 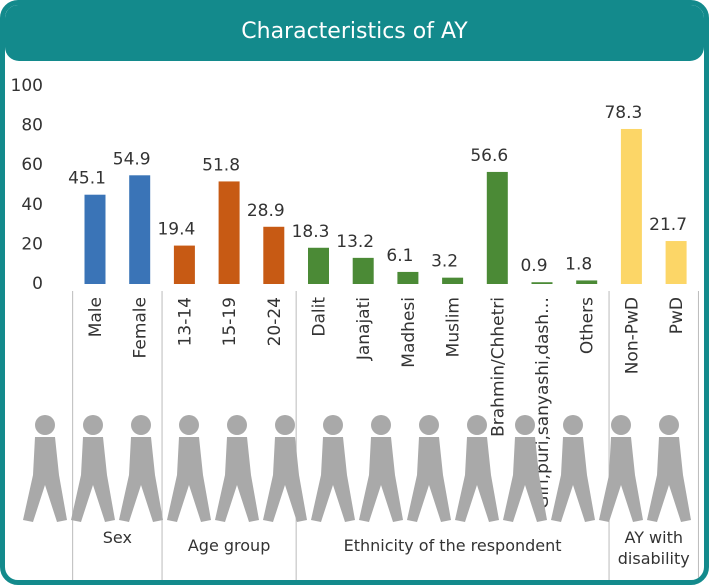 I want to click on value-label: 18.3, so click(x=311, y=232).